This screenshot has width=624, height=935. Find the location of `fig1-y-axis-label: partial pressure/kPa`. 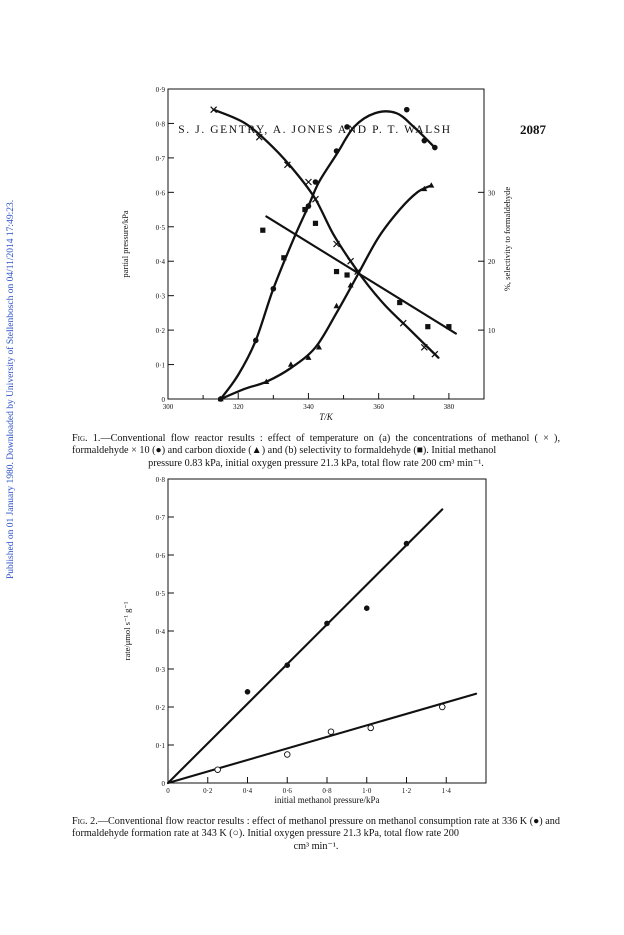

fig1-y-axis-label: partial pressure/kPa is located at coordinates (125, 243).